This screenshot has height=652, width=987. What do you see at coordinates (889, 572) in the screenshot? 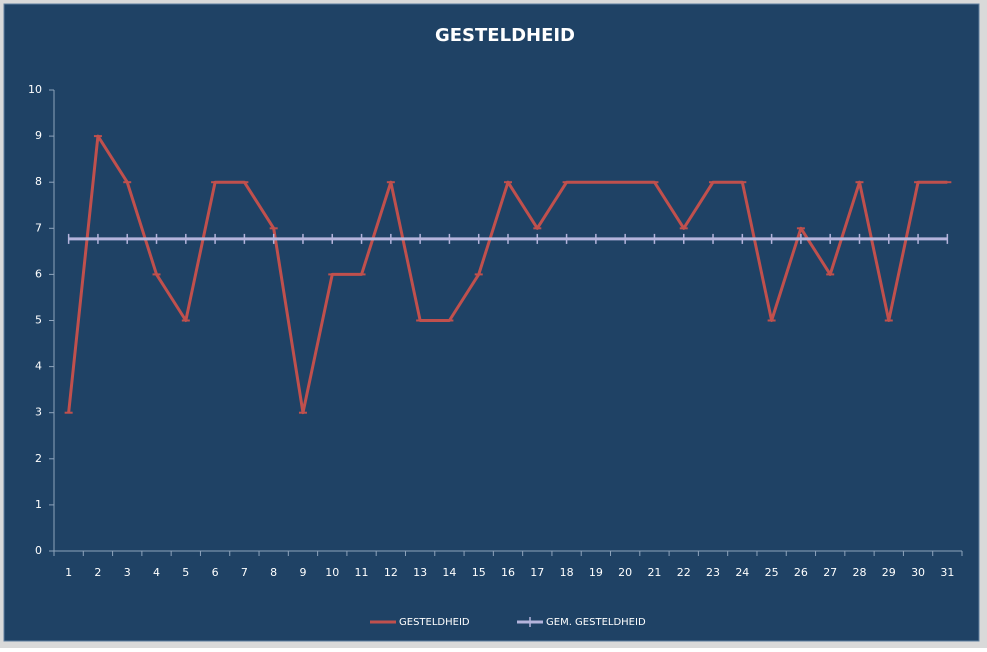
I see `x-tick-label: 29` at bounding box center [889, 572].